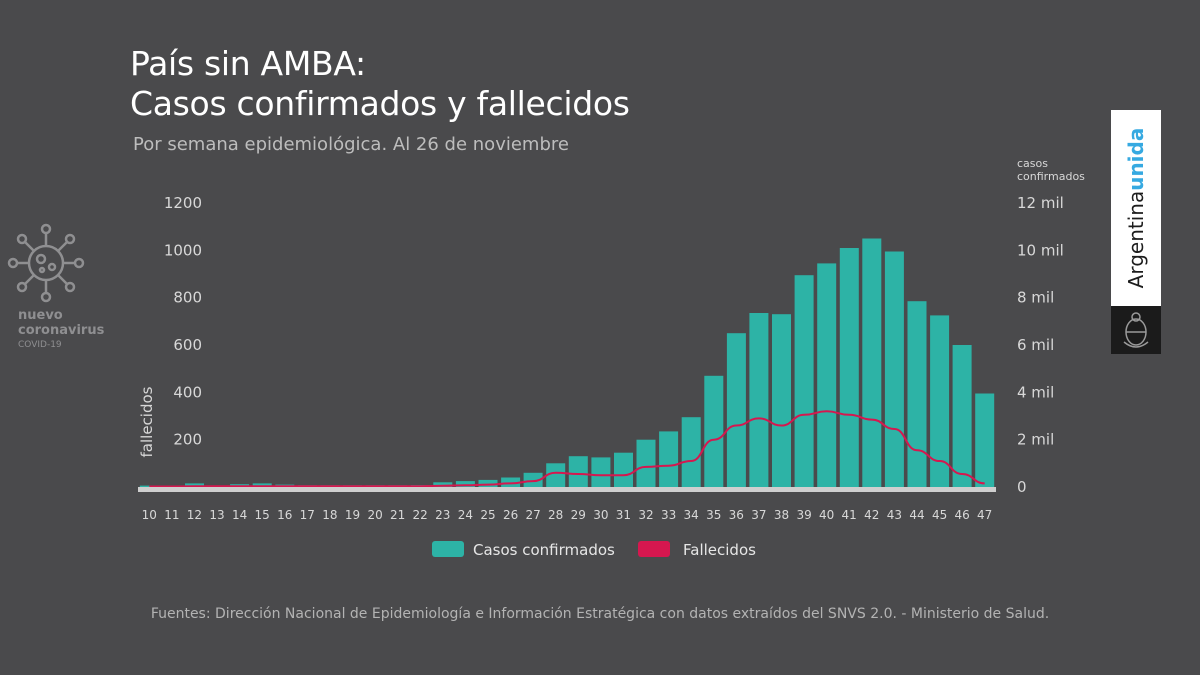 The height and width of the screenshot is (675, 1200). I want to click on x-tick-label: 31, so click(623, 515).